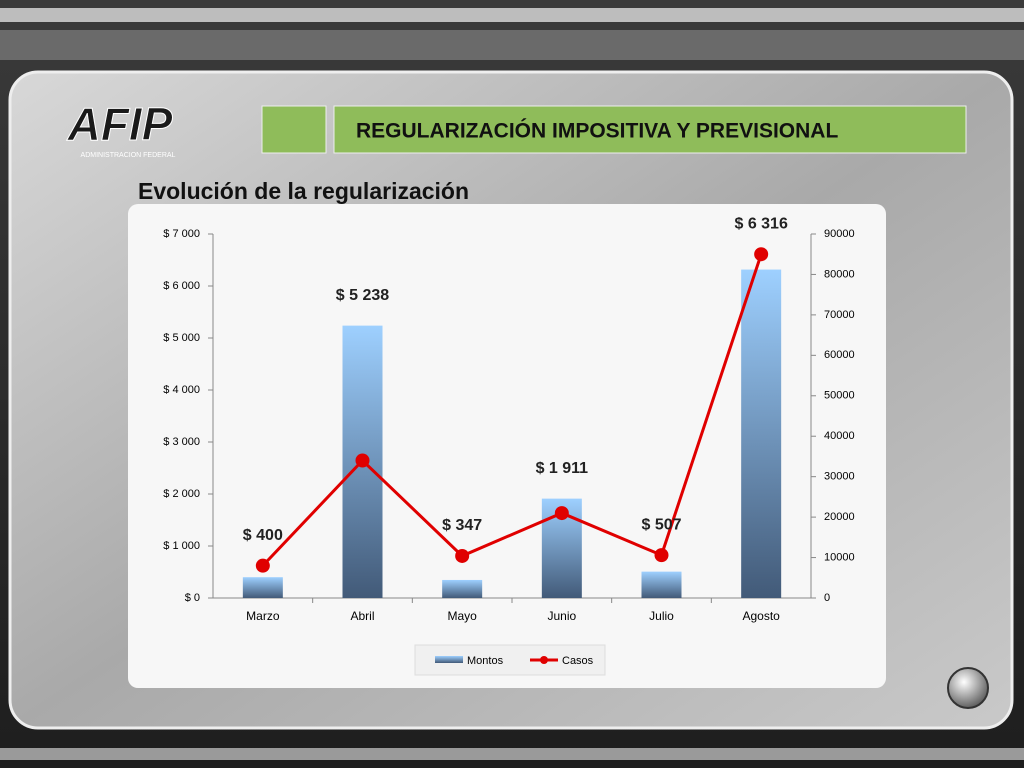 Image resolution: width=1024 pixels, height=768 pixels. Describe the element at coordinates (181, 338) in the screenshot. I see `y-tick-label: $ 5 000` at that location.